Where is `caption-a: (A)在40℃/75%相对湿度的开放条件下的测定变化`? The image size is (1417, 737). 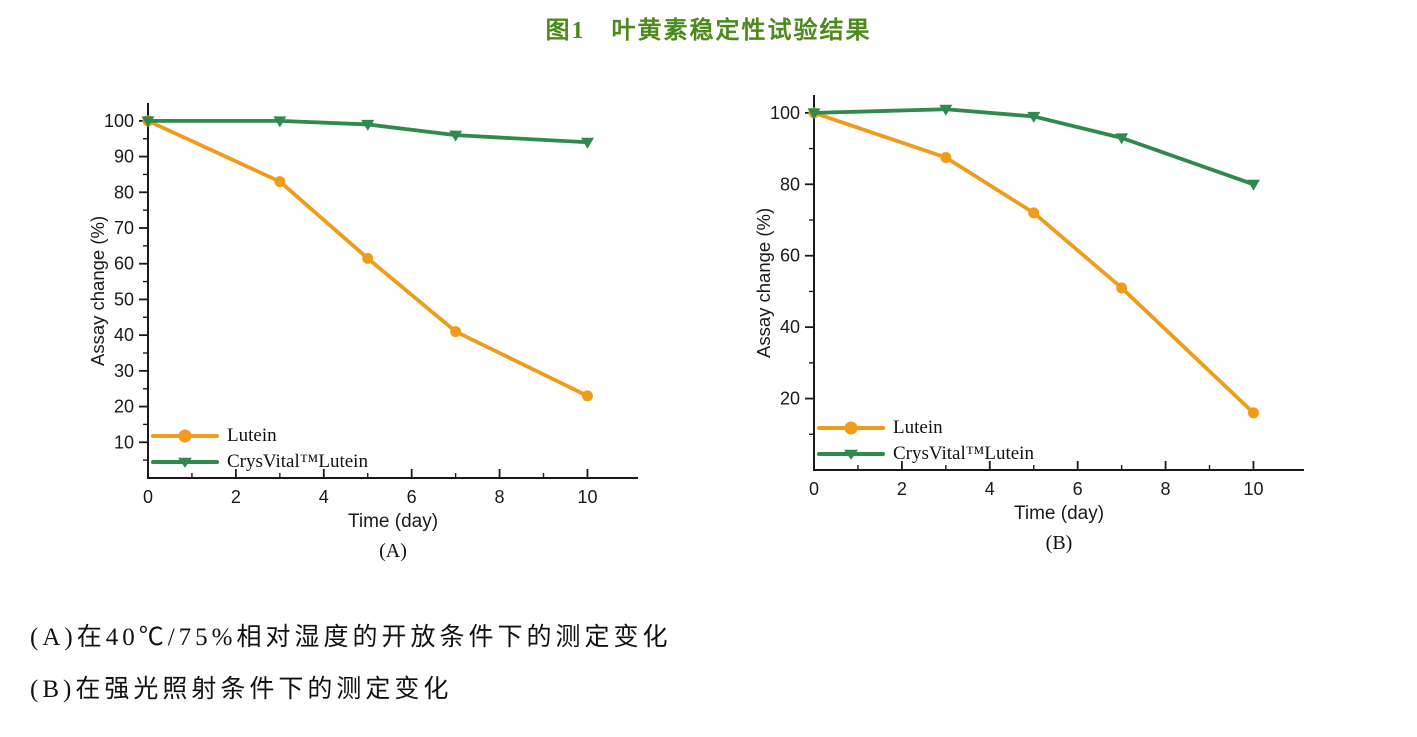
caption-a: (A)在40℃/75%相对湿度的开放条件下的测定变化 is located at coordinates (351, 637).